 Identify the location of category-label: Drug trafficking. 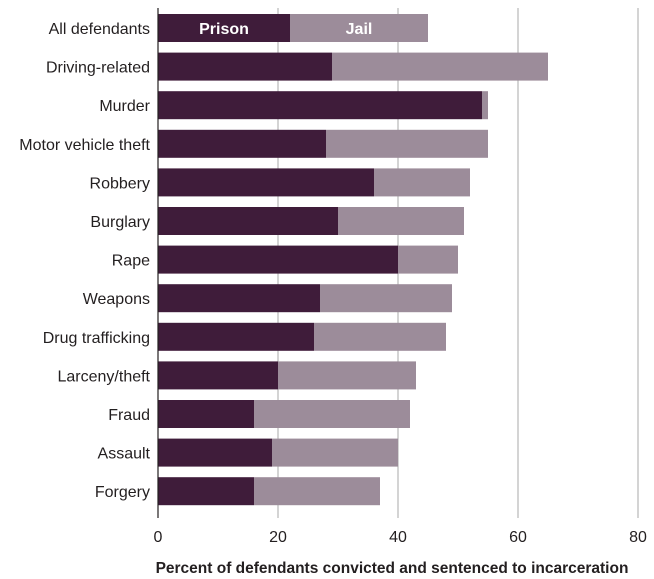
(96, 338).